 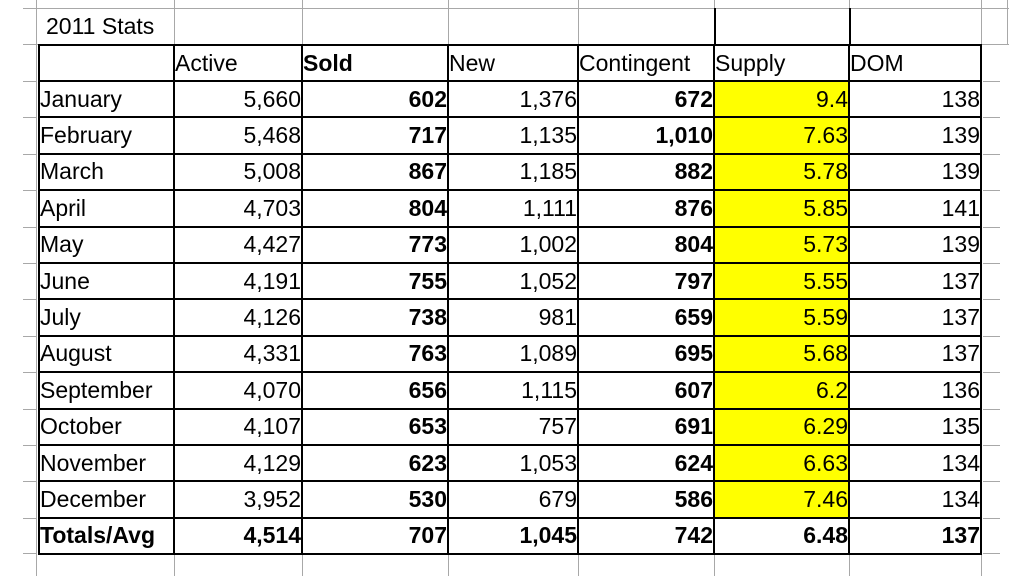 What do you see at coordinates (646, 426) in the screenshot?
I see `contingent-cell: 691` at bounding box center [646, 426].